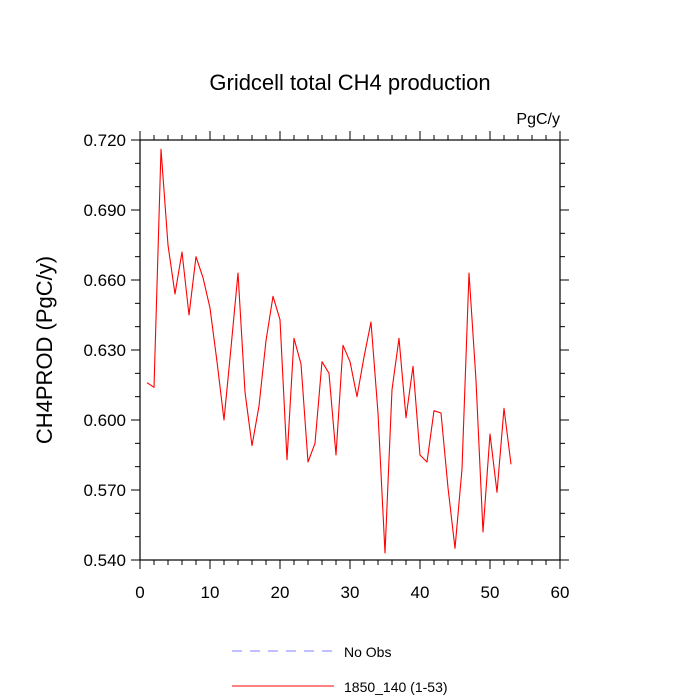  What do you see at coordinates (104, 280) in the screenshot?
I see `y-tick-label: 0.660` at bounding box center [104, 280].